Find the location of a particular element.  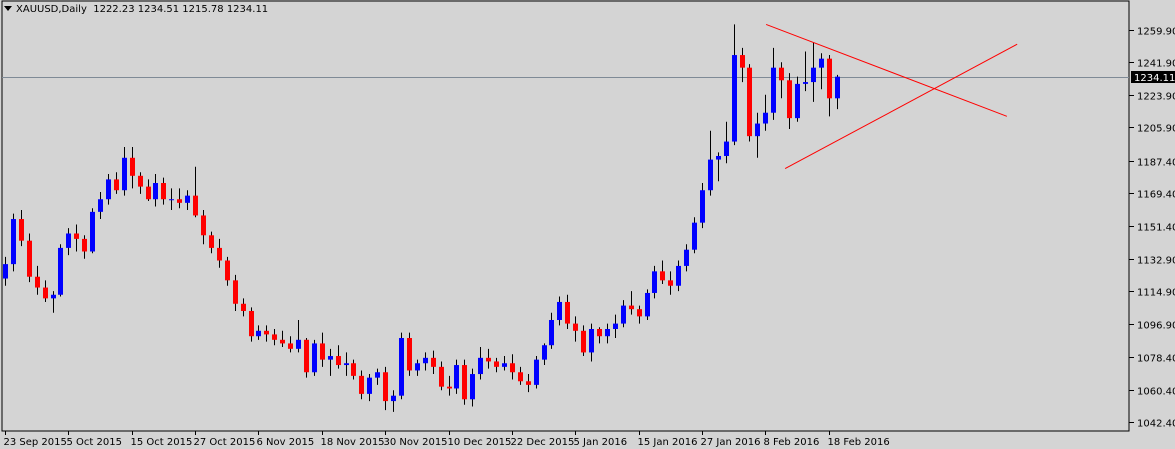

ohlc-readout: 1222.23 1234.51 1215.78 1234.11 is located at coordinates (181, 9).